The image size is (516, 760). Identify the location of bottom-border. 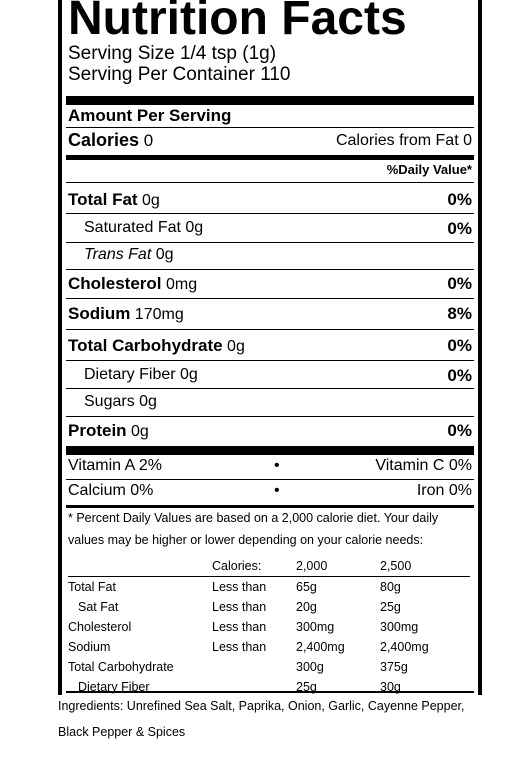
(270, 692).